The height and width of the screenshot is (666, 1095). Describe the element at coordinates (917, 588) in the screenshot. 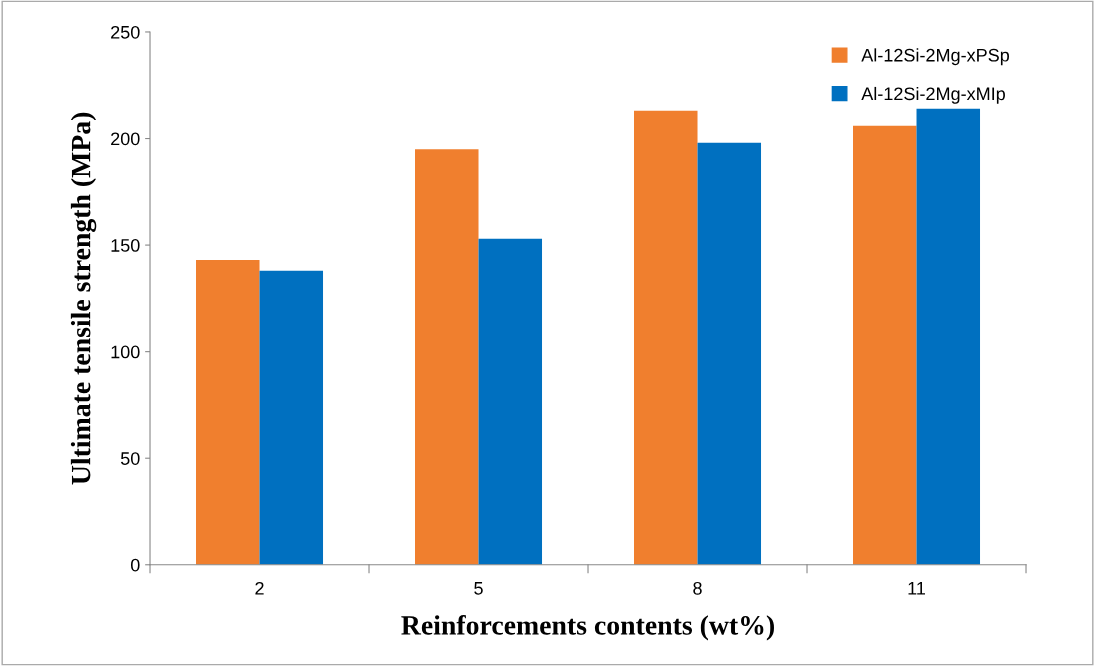

I see `x-tick-label: 11` at that location.